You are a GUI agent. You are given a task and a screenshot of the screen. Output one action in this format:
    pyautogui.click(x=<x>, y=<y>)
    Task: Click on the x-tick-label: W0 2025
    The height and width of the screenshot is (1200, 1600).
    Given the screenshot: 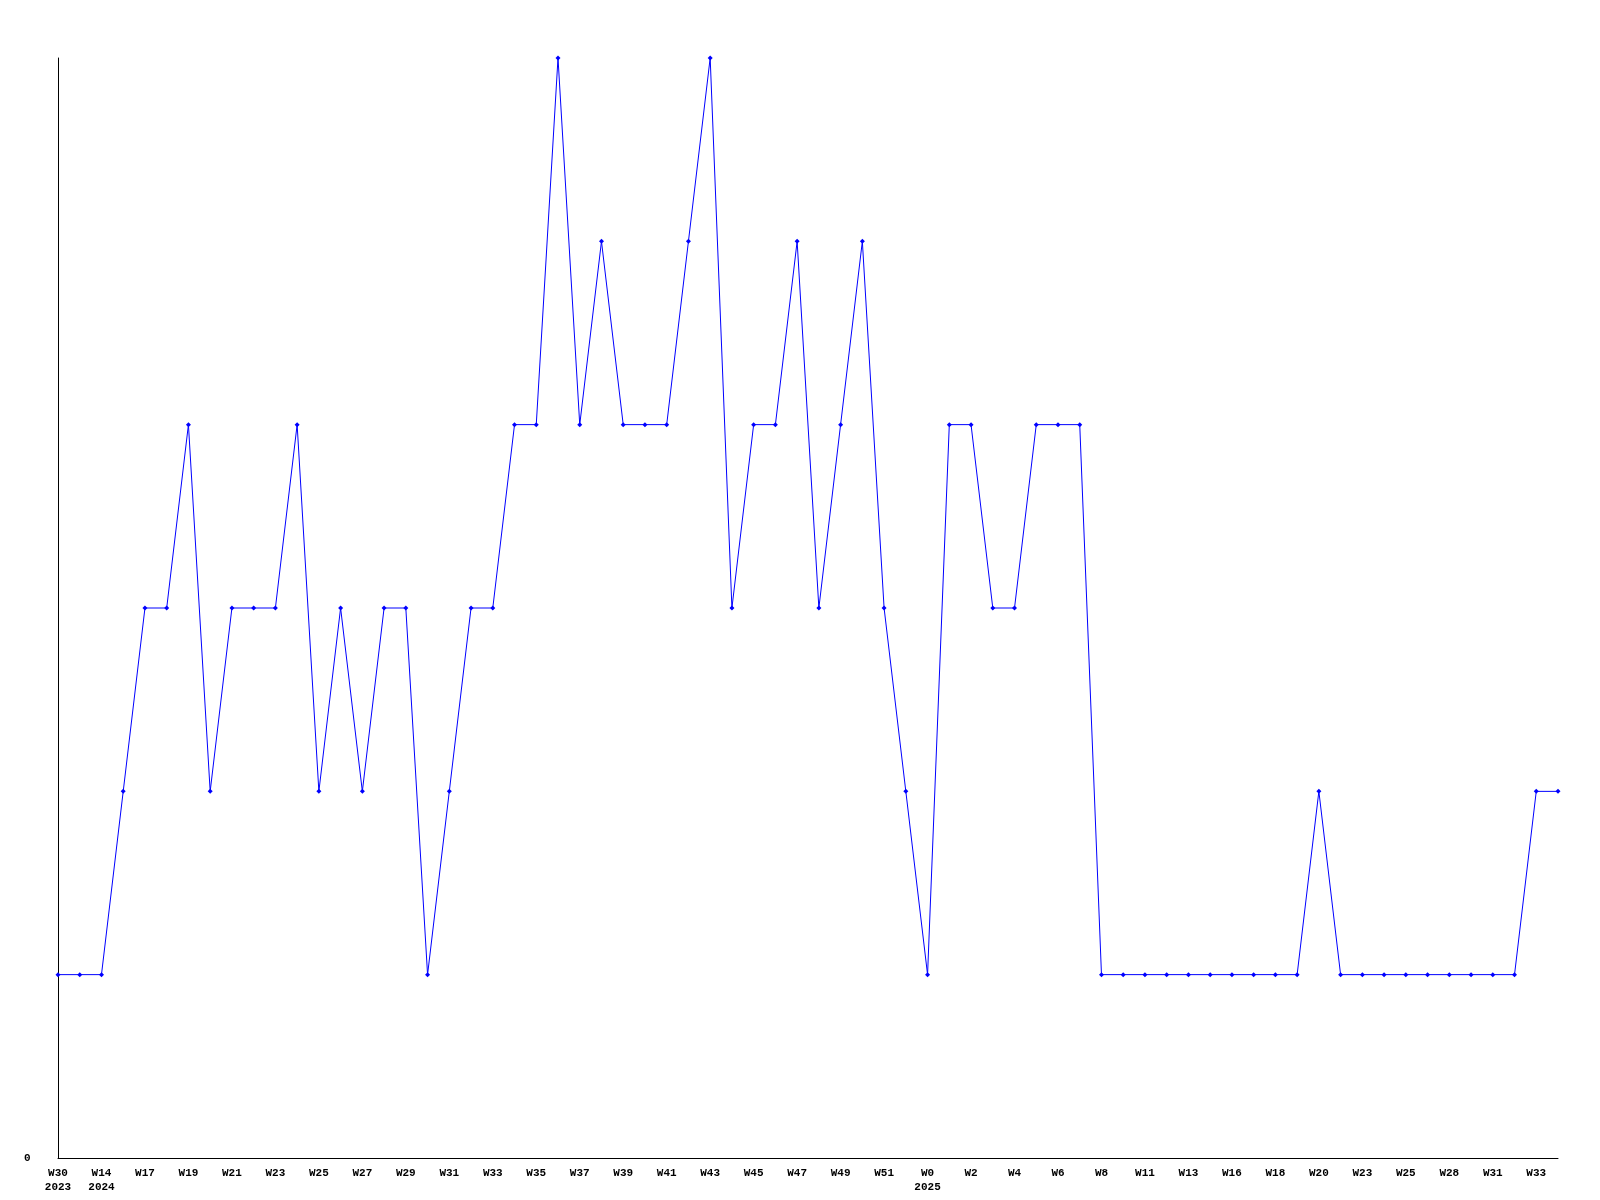 What is the action you would take?
    pyautogui.click(x=928, y=1180)
    